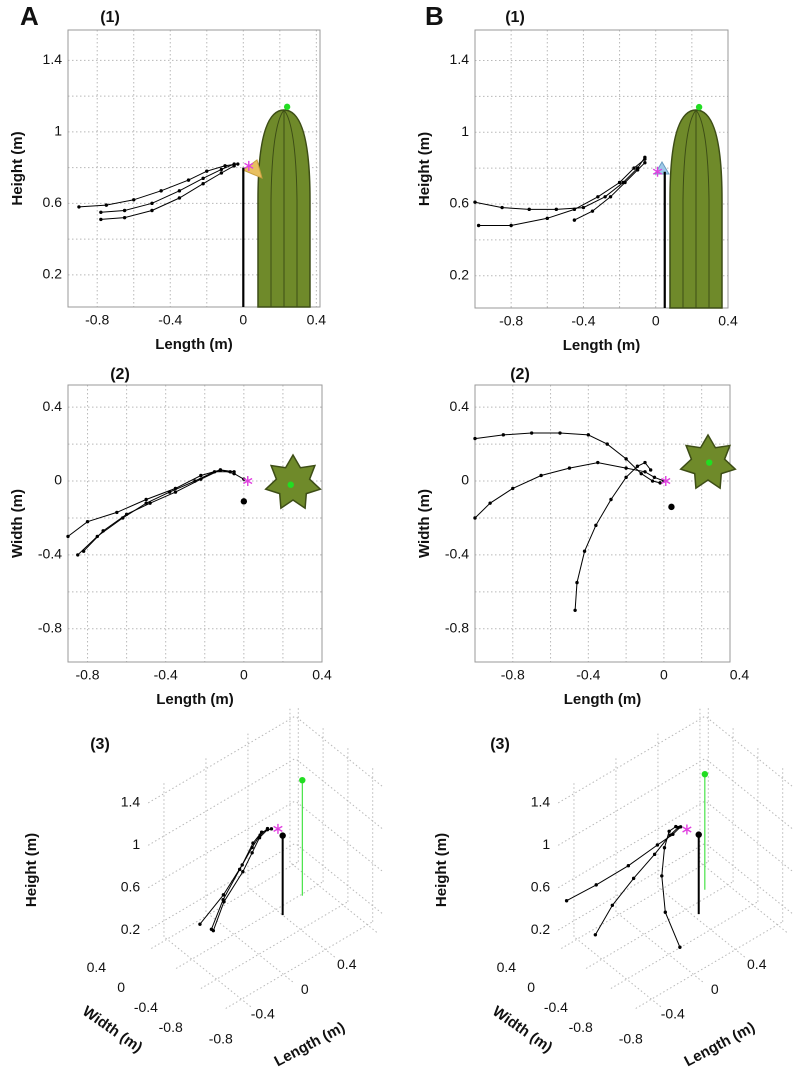  Describe the element at coordinates (131, 802) in the screenshot. I see `z-tick-label: 1.4` at that location.